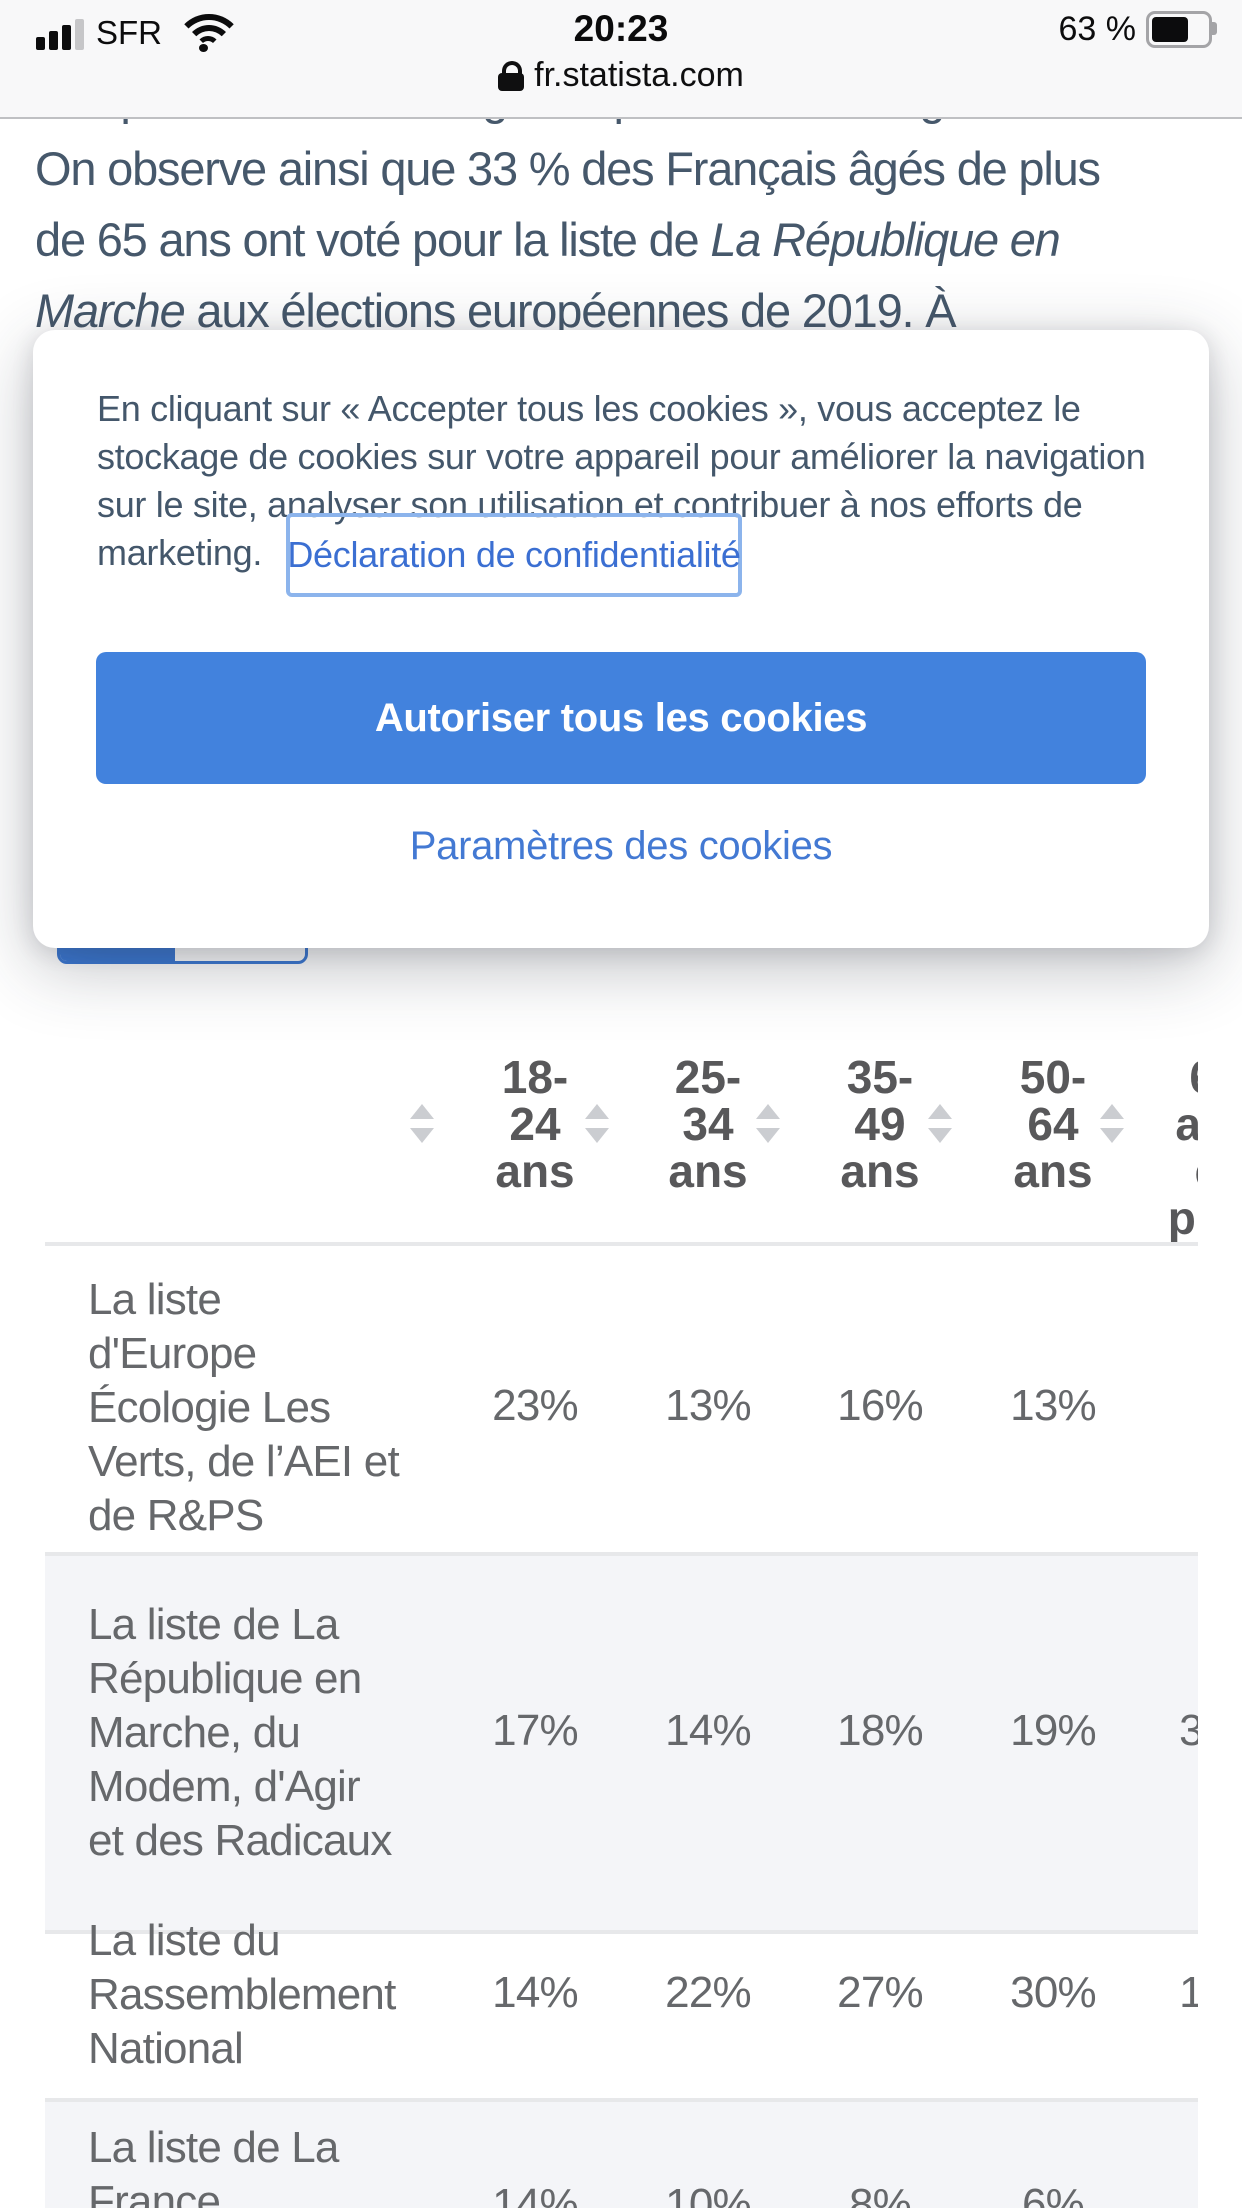  I want to click on lock-icon, so click(511, 75).